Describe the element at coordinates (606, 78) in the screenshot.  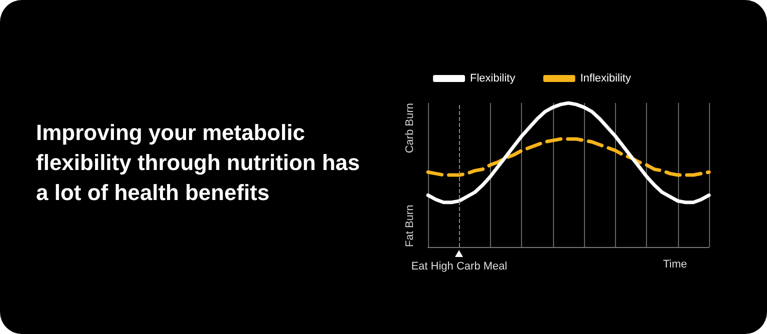
I see `legend-label: Inflexibility` at that location.